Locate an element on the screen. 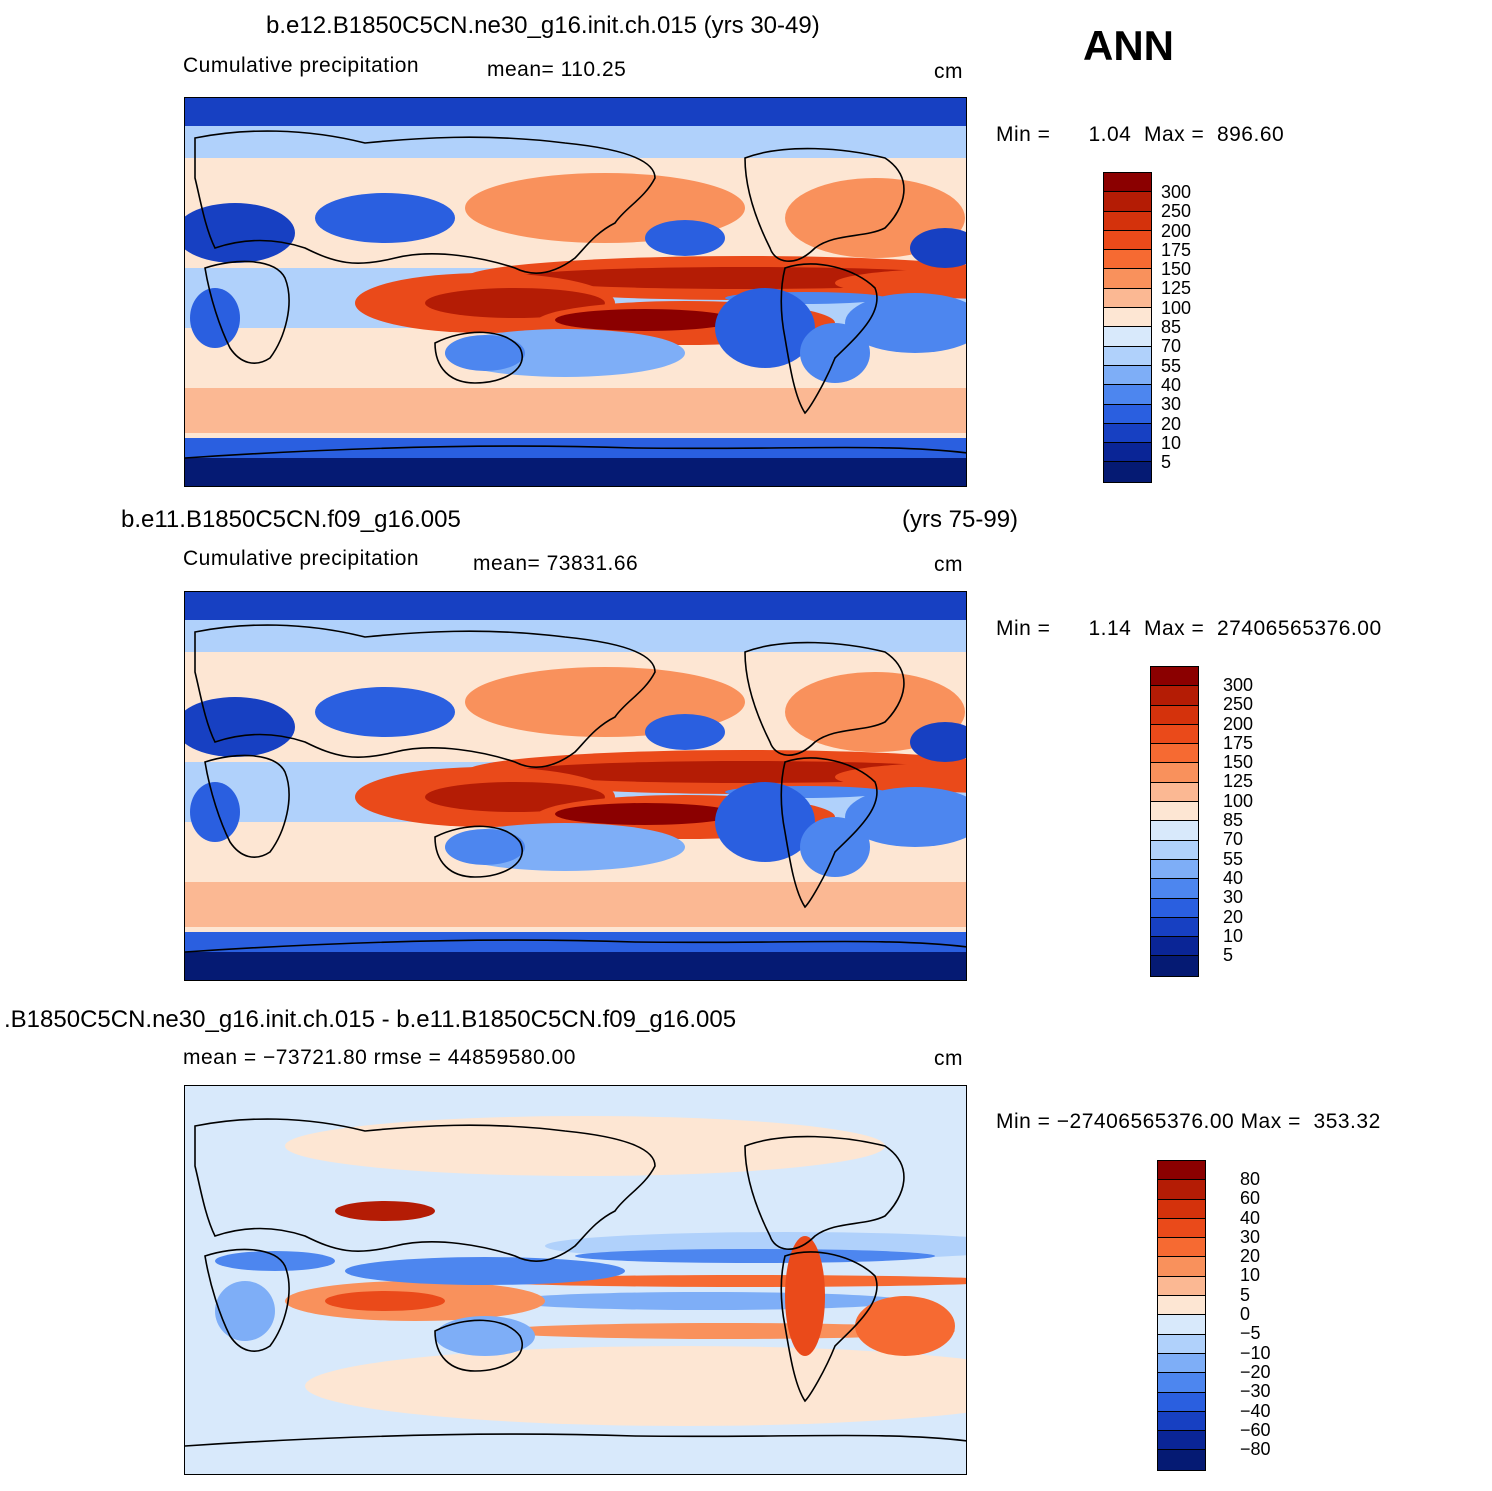 The width and height of the screenshot is (1492, 1491). panel-1-min-label: Min = is located at coordinates (1023, 134).